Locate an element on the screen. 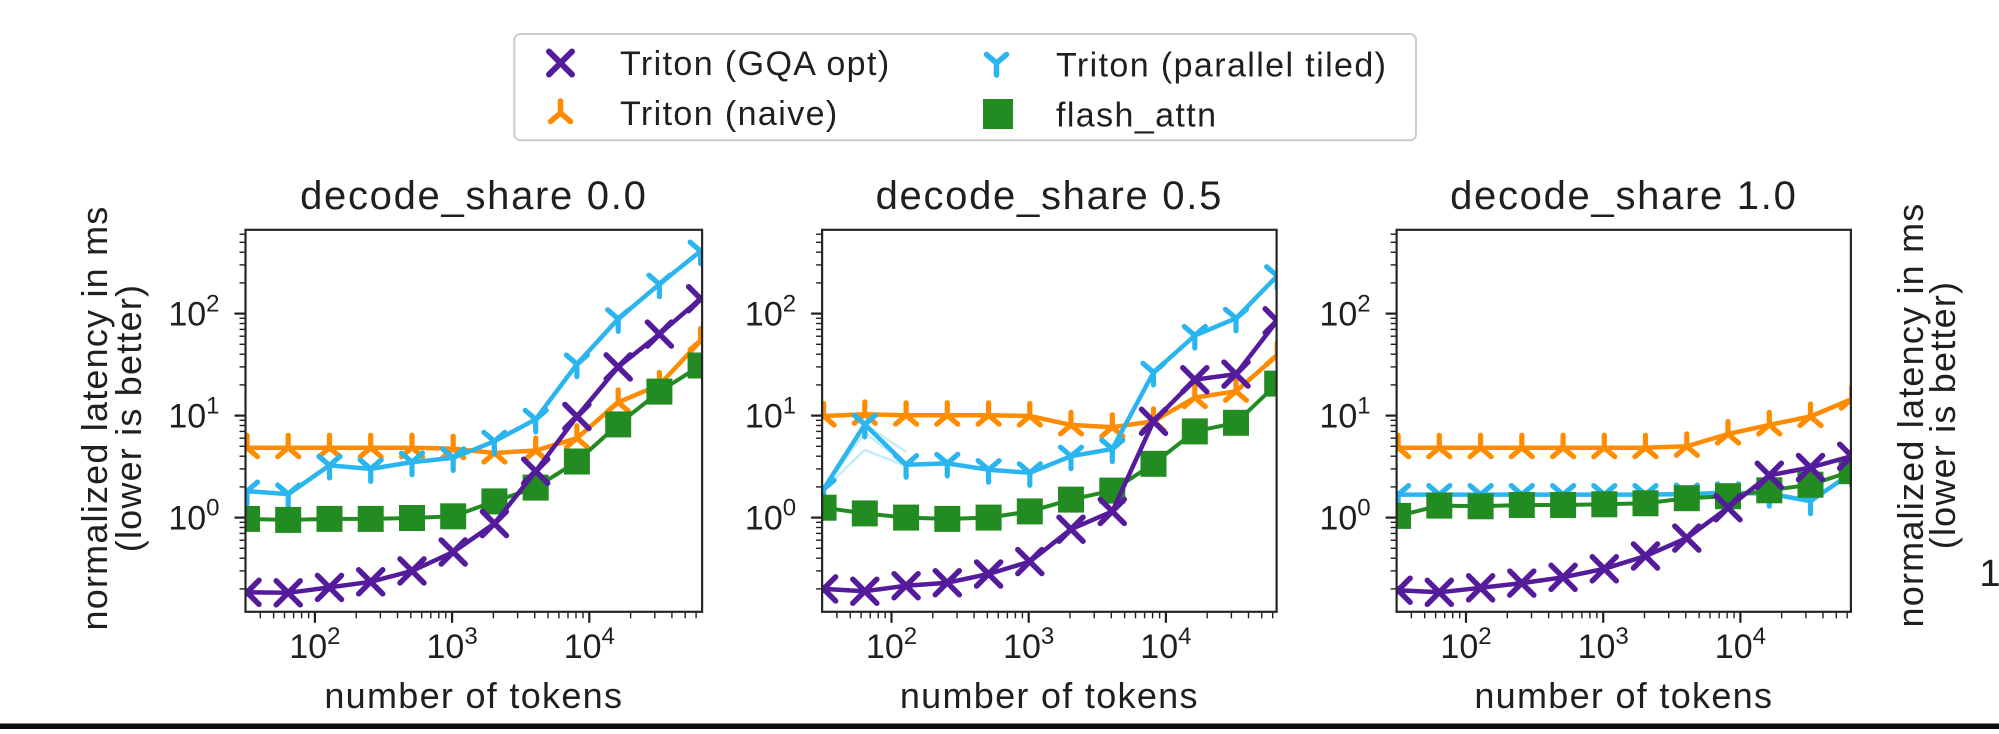 This screenshot has width=1999, height=734. svg-text: decode_share 0.0 is located at coordinates (473, 196).